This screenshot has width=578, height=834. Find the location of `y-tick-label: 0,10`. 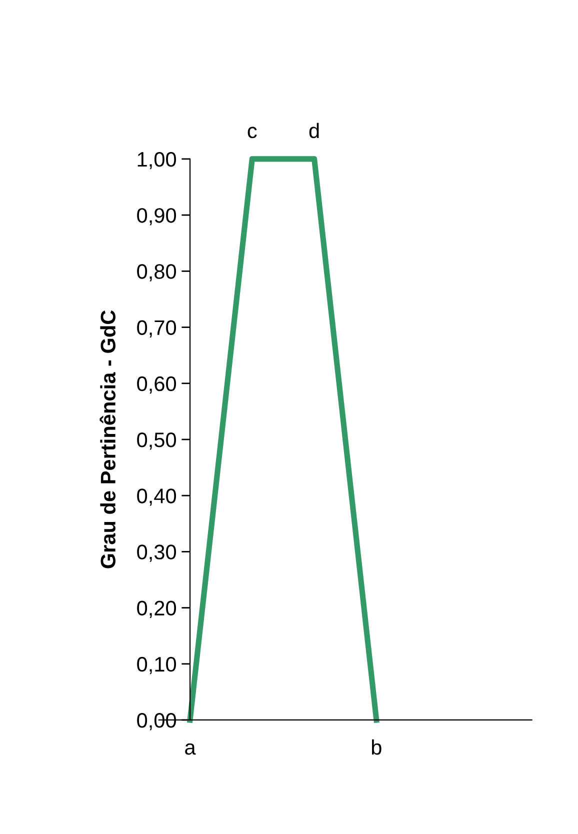

y-tick-label: 0,10 is located at coordinates (156, 665).